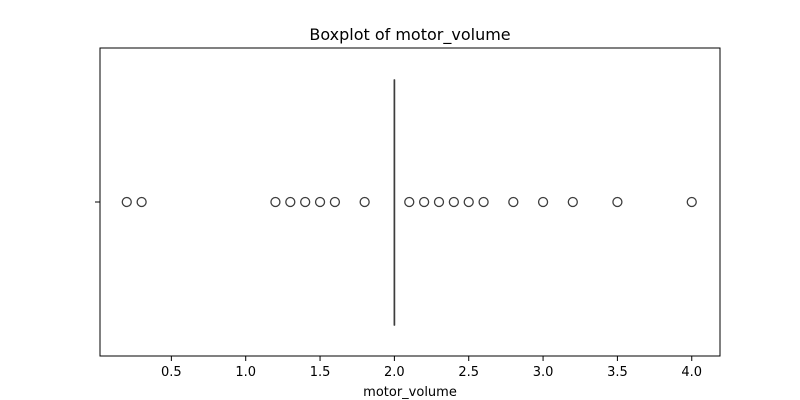 The image size is (800, 400). I want to click on x-tick-label: 2.0, so click(394, 372).